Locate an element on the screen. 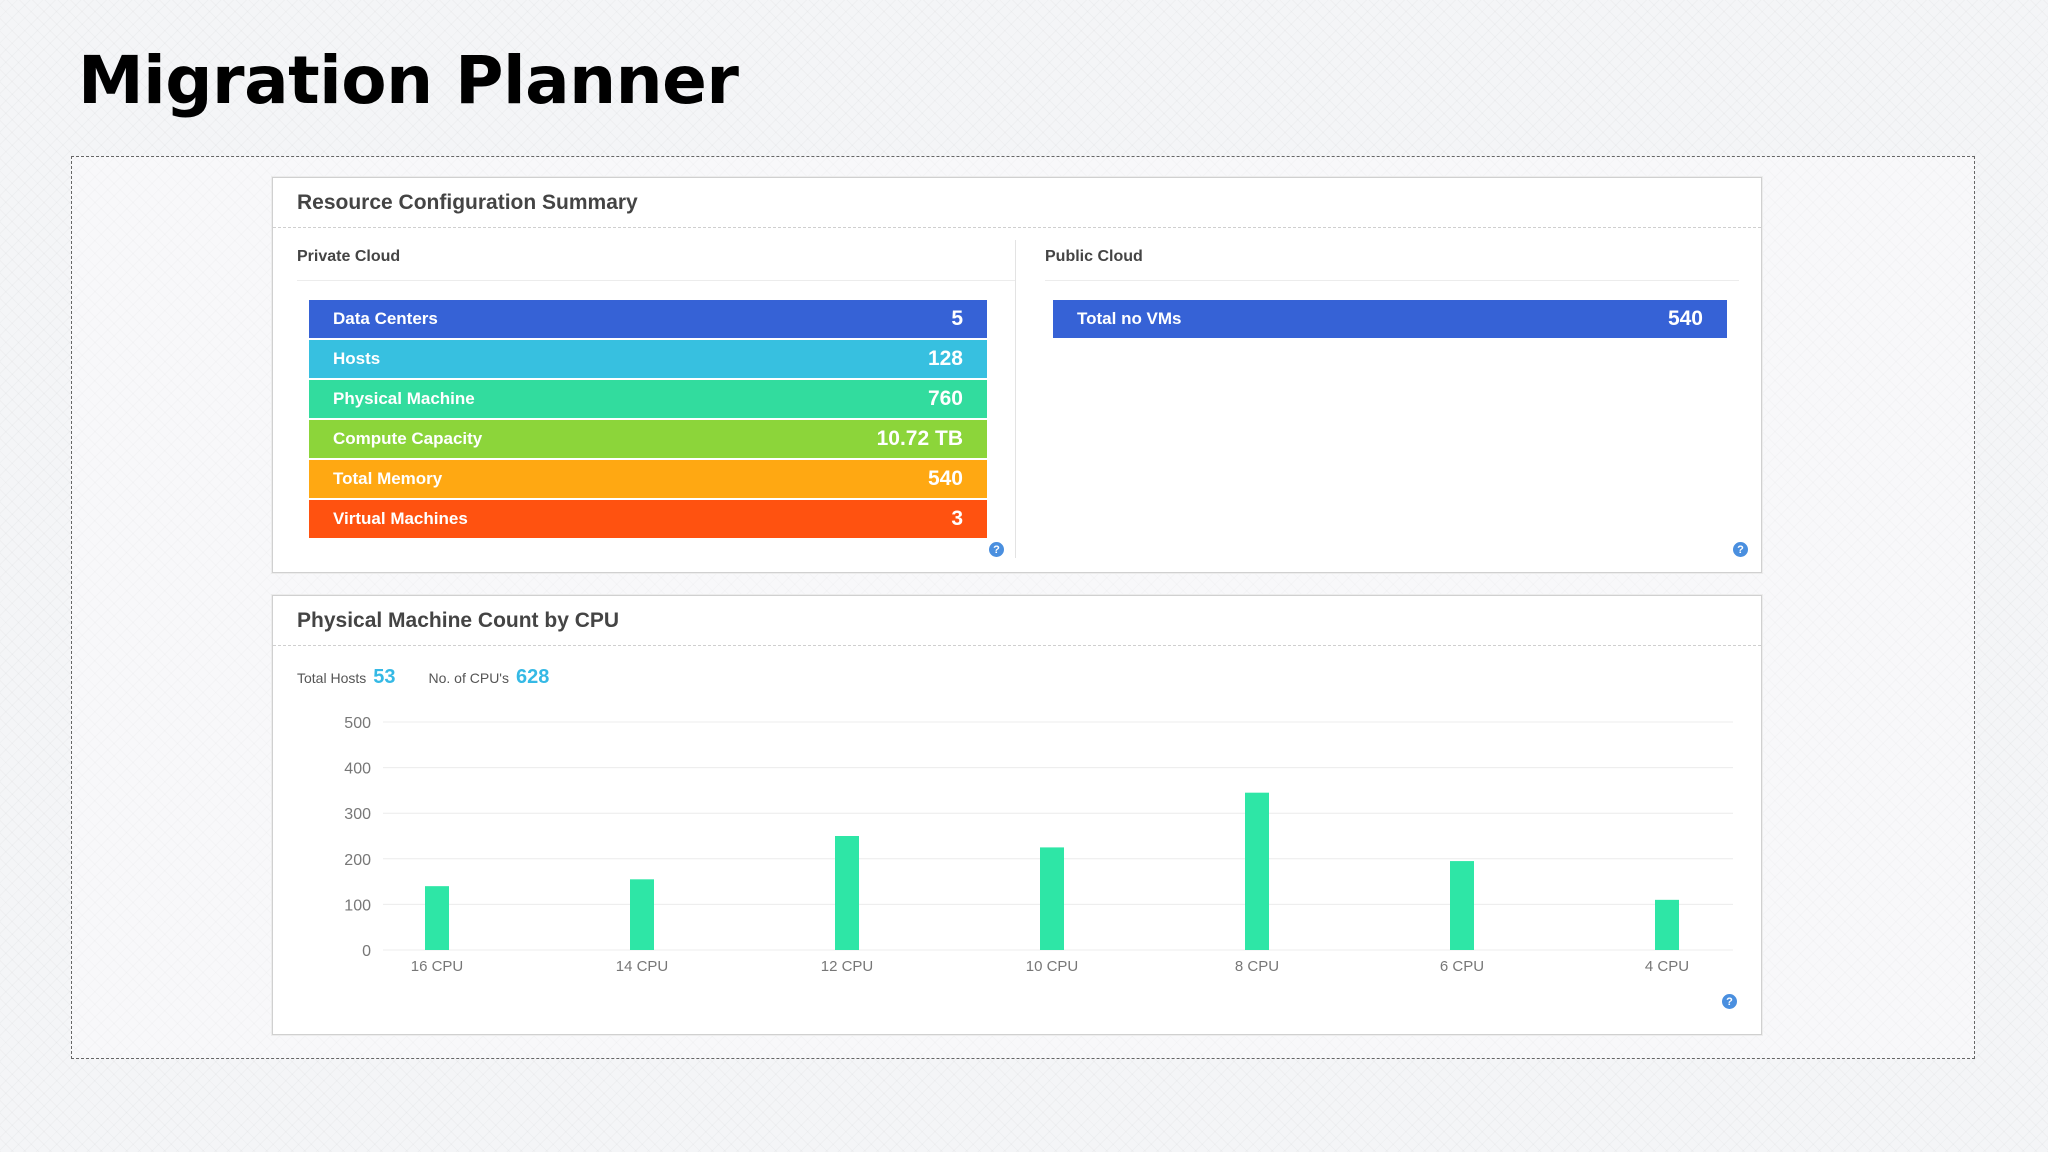 The width and height of the screenshot is (2048, 1152). metric-physical-machine: Physical Machine 760 is located at coordinates (648, 399).